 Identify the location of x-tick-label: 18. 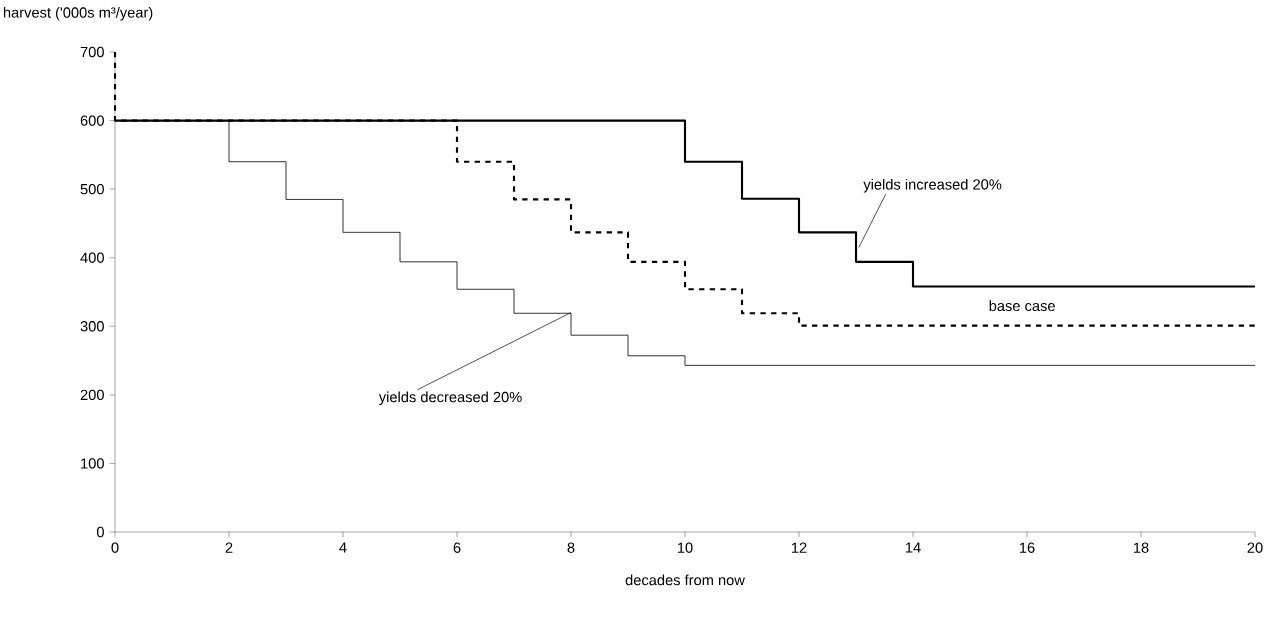
(1141, 547).